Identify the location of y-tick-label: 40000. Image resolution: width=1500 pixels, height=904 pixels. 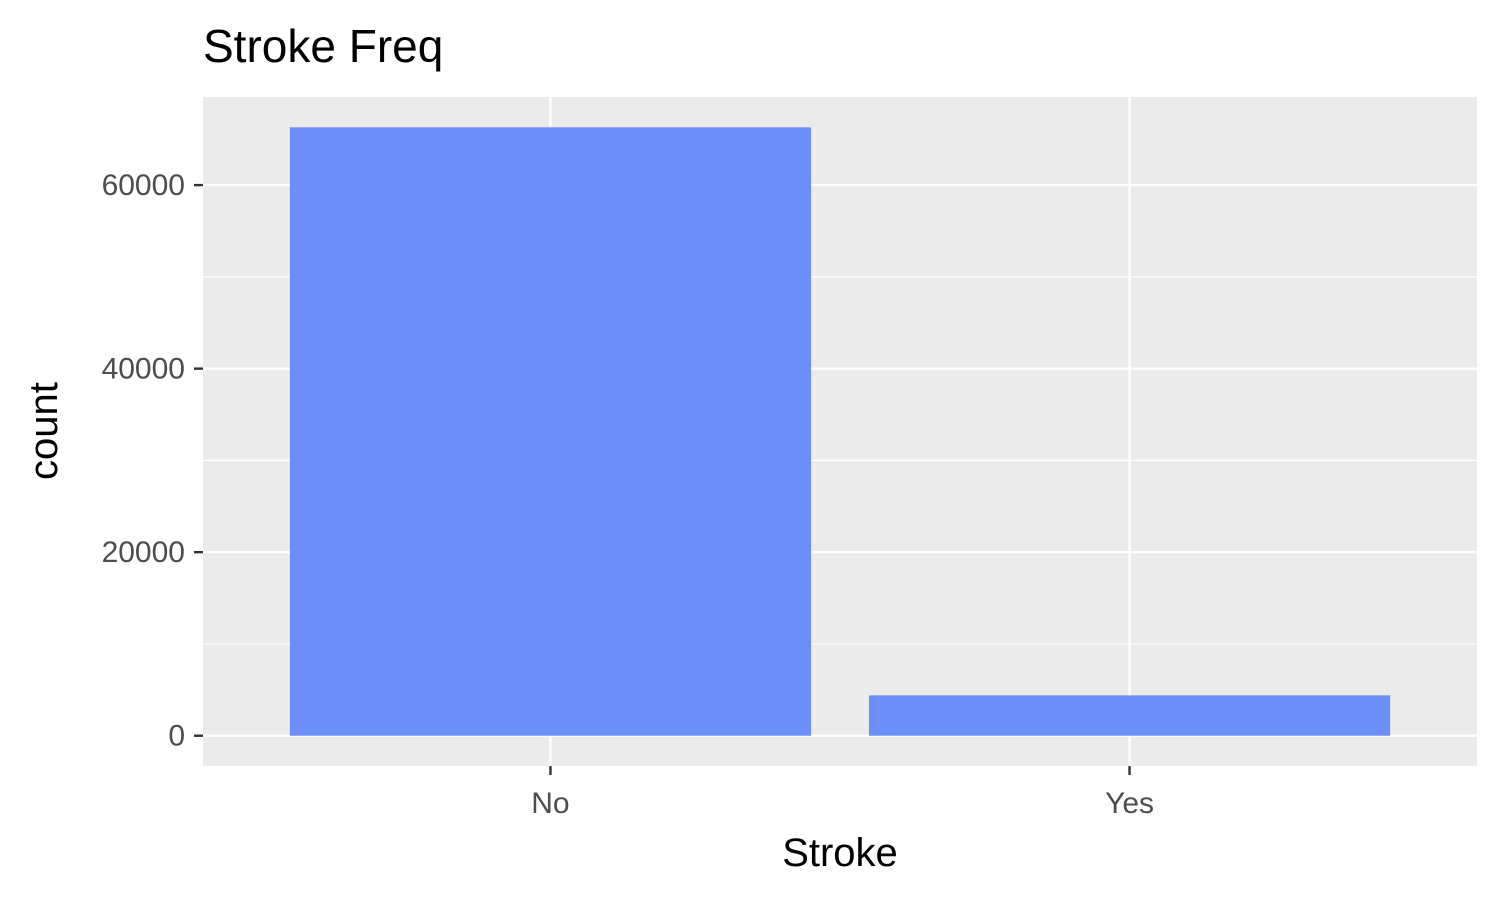
(143, 369).